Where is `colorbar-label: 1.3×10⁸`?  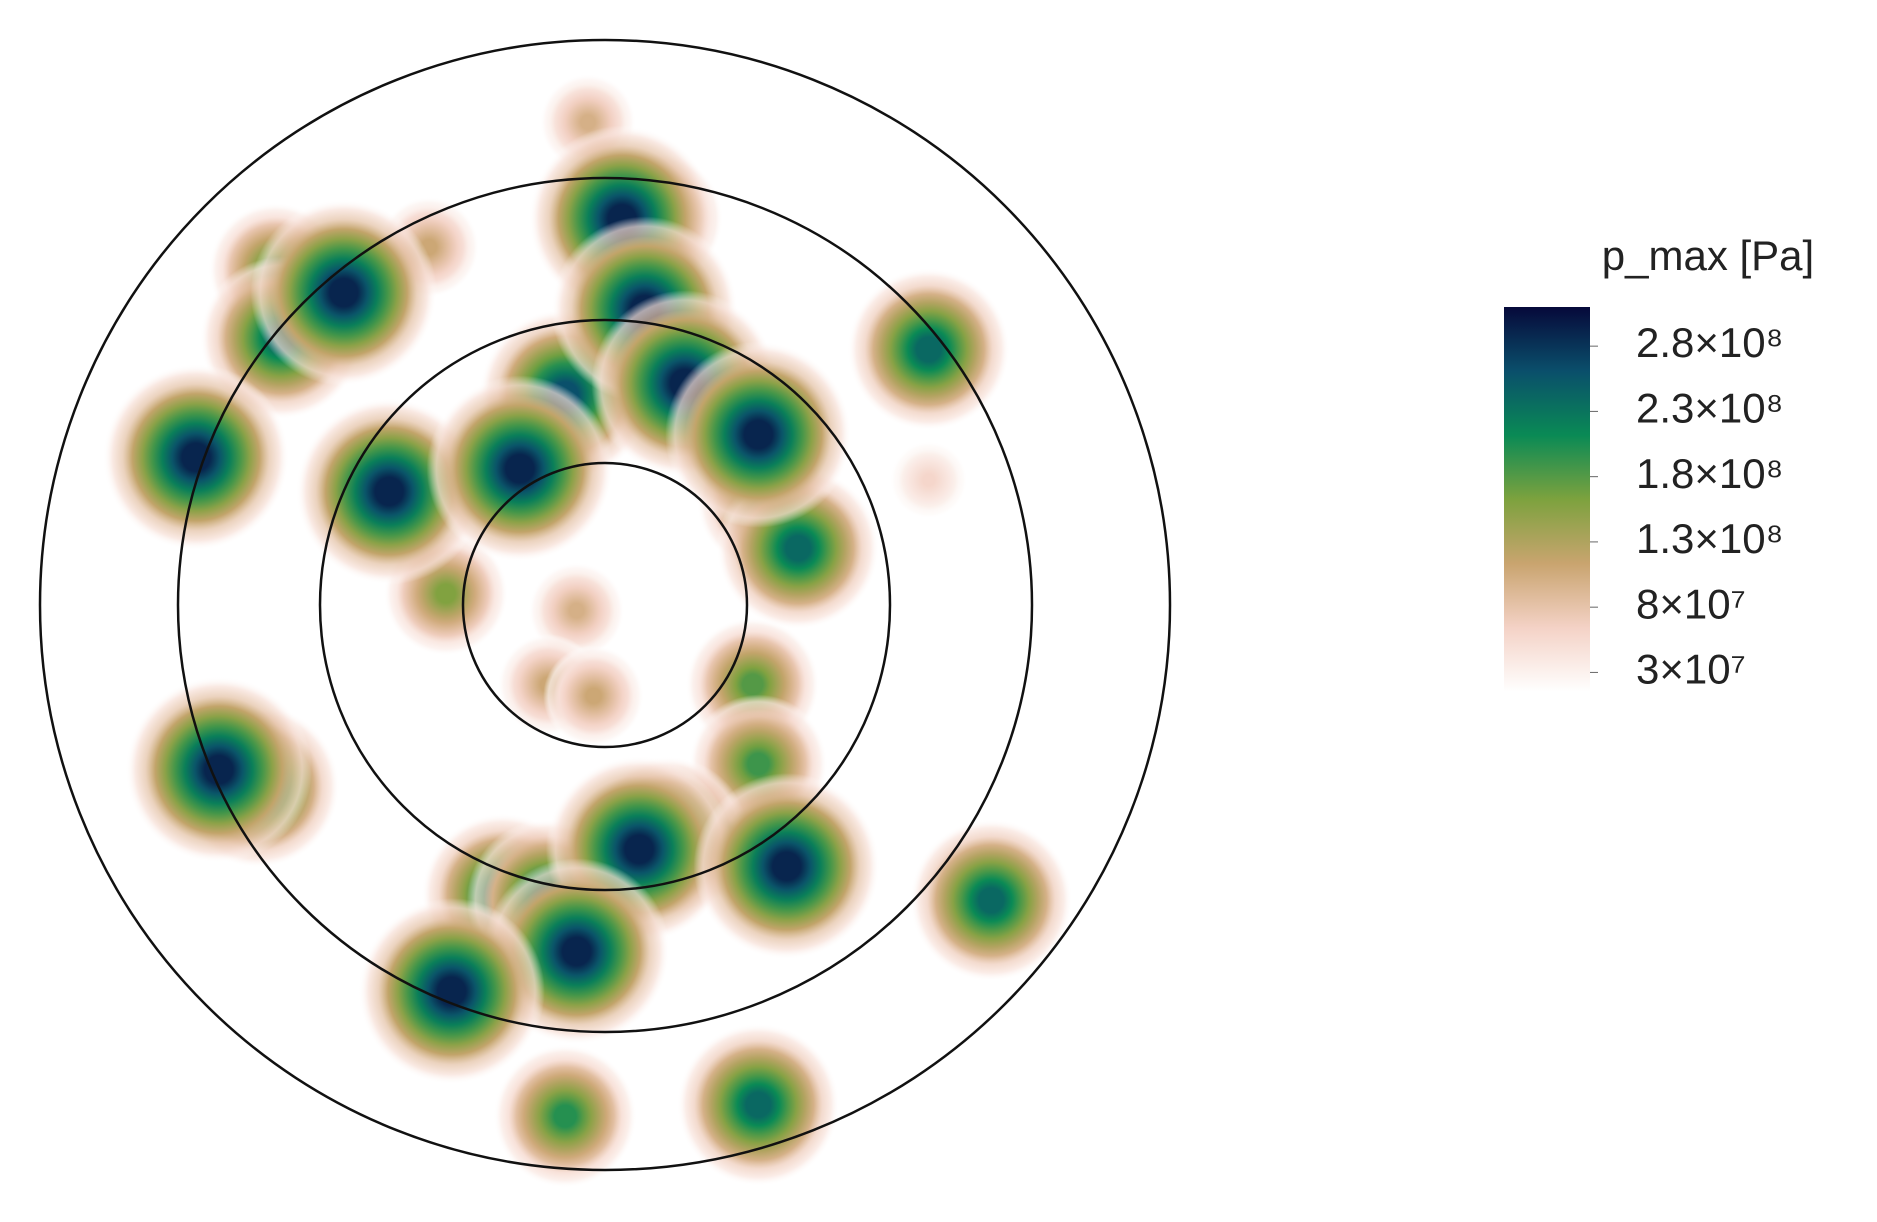
colorbar-label: 1.3×10⁸ is located at coordinates (1709, 538).